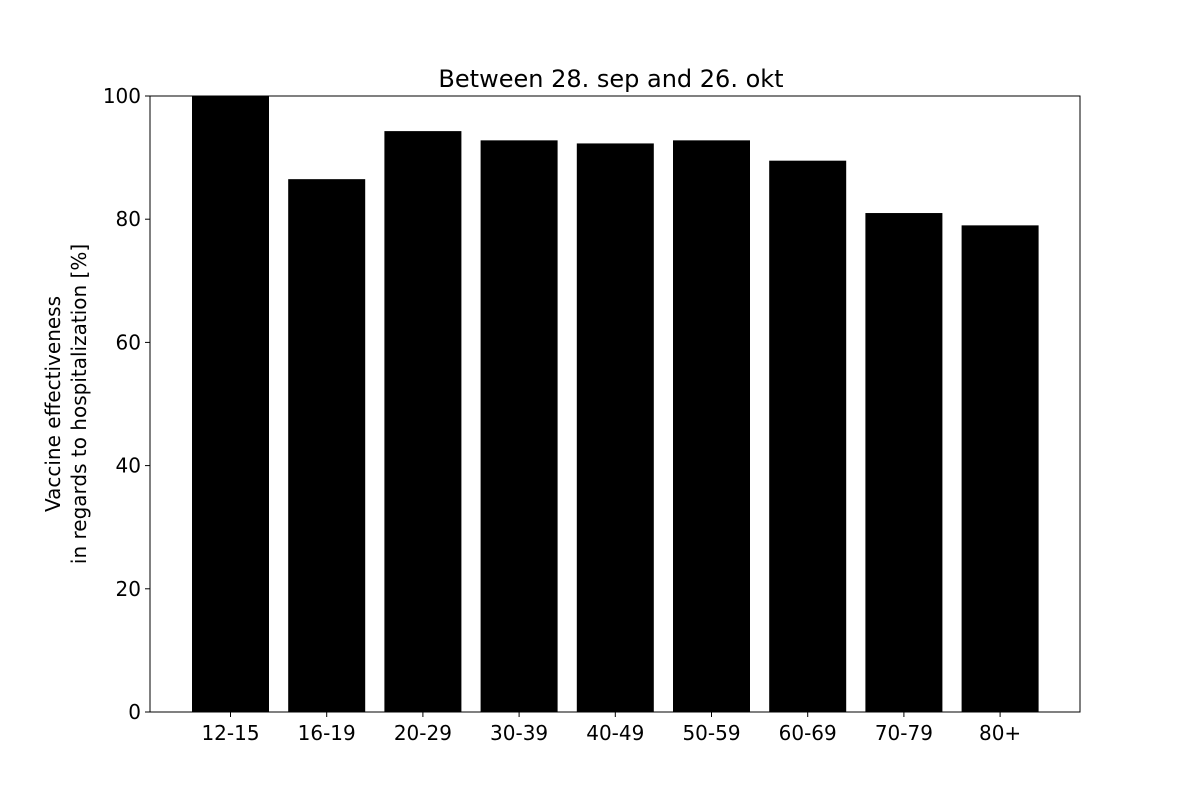 The height and width of the screenshot is (800, 1200). I want to click on y-tick-label: 20, so click(128, 589).